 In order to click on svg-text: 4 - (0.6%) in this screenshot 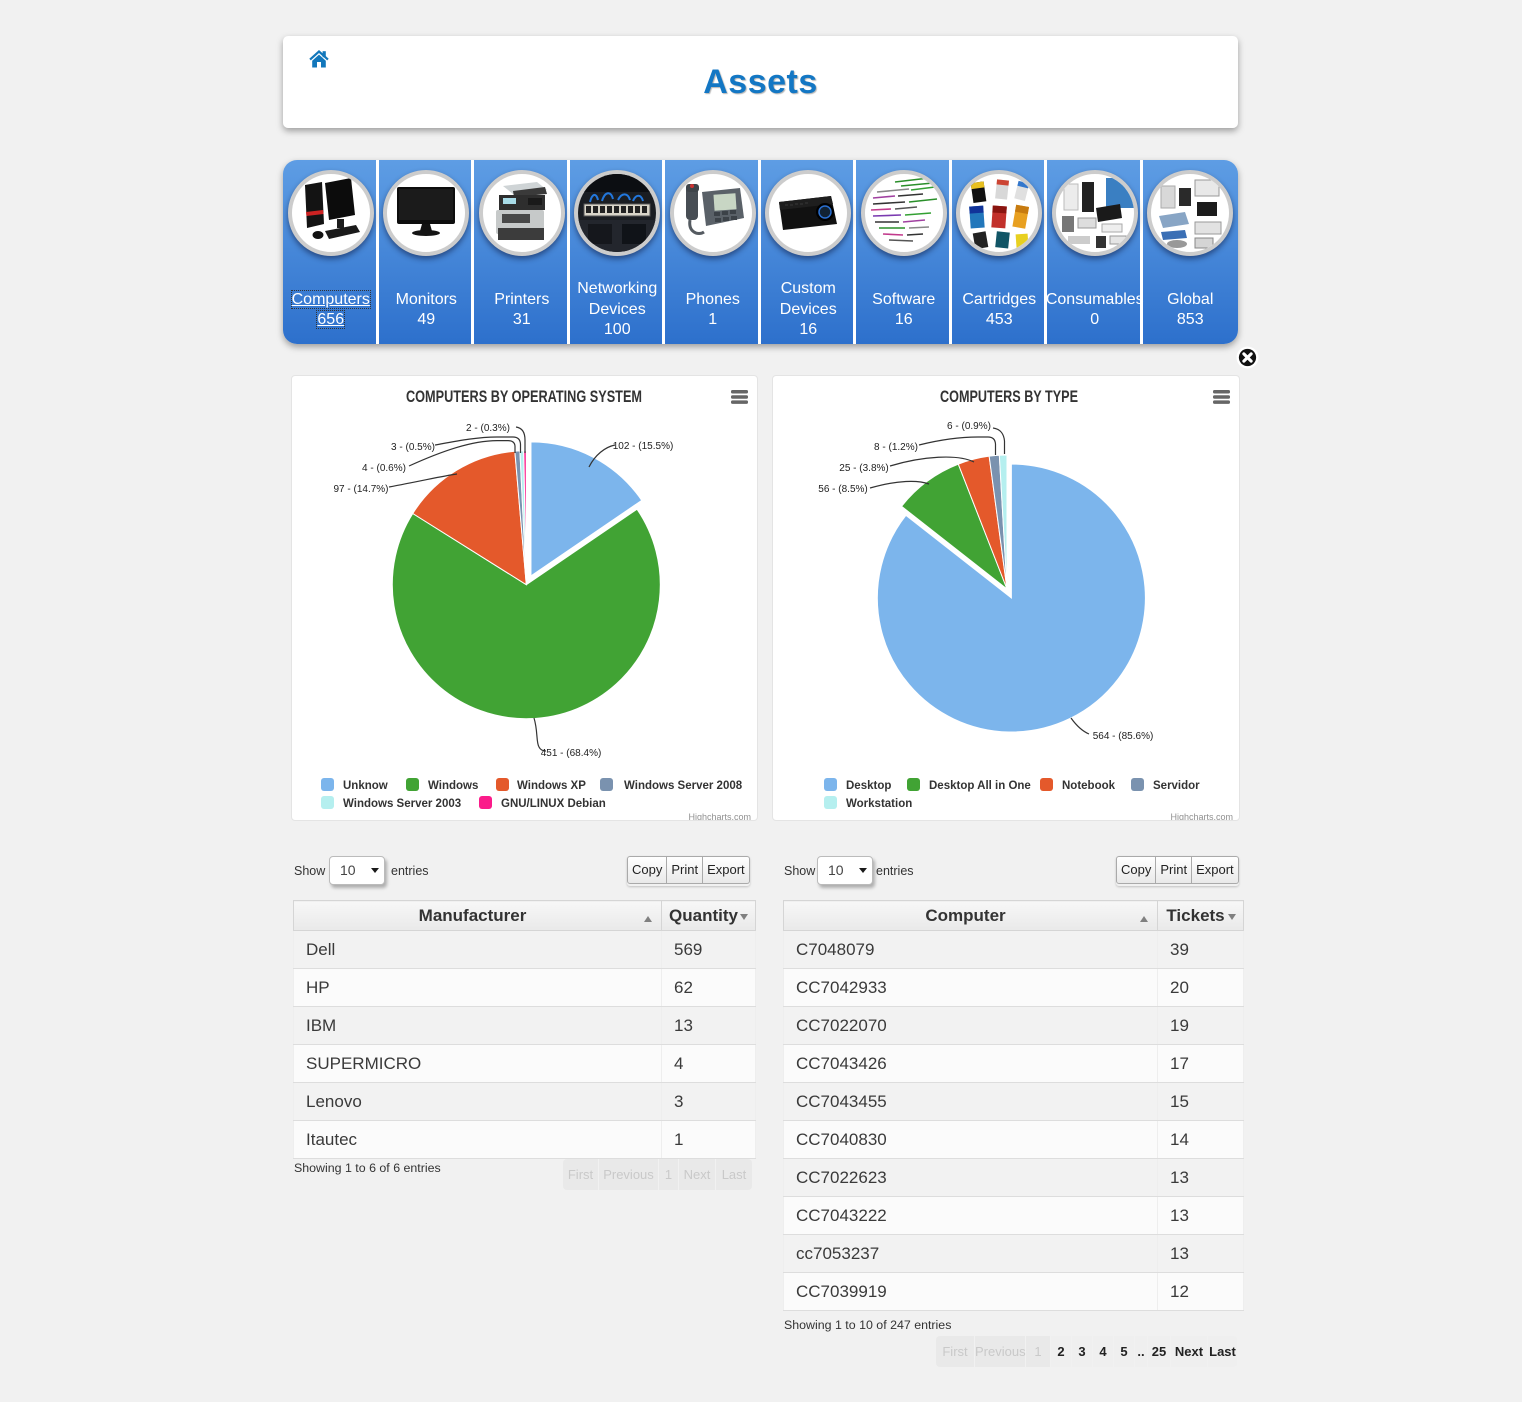, I will do `click(384, 468)`.